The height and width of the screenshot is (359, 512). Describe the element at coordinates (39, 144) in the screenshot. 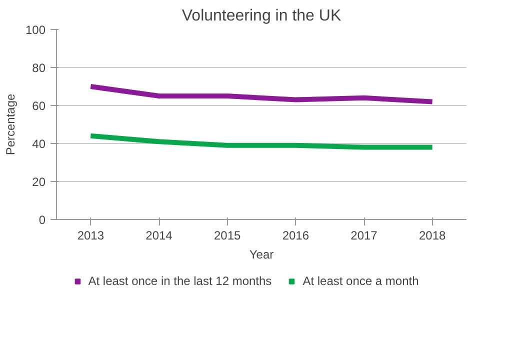

I see `y-tick-label: 40` at that location.